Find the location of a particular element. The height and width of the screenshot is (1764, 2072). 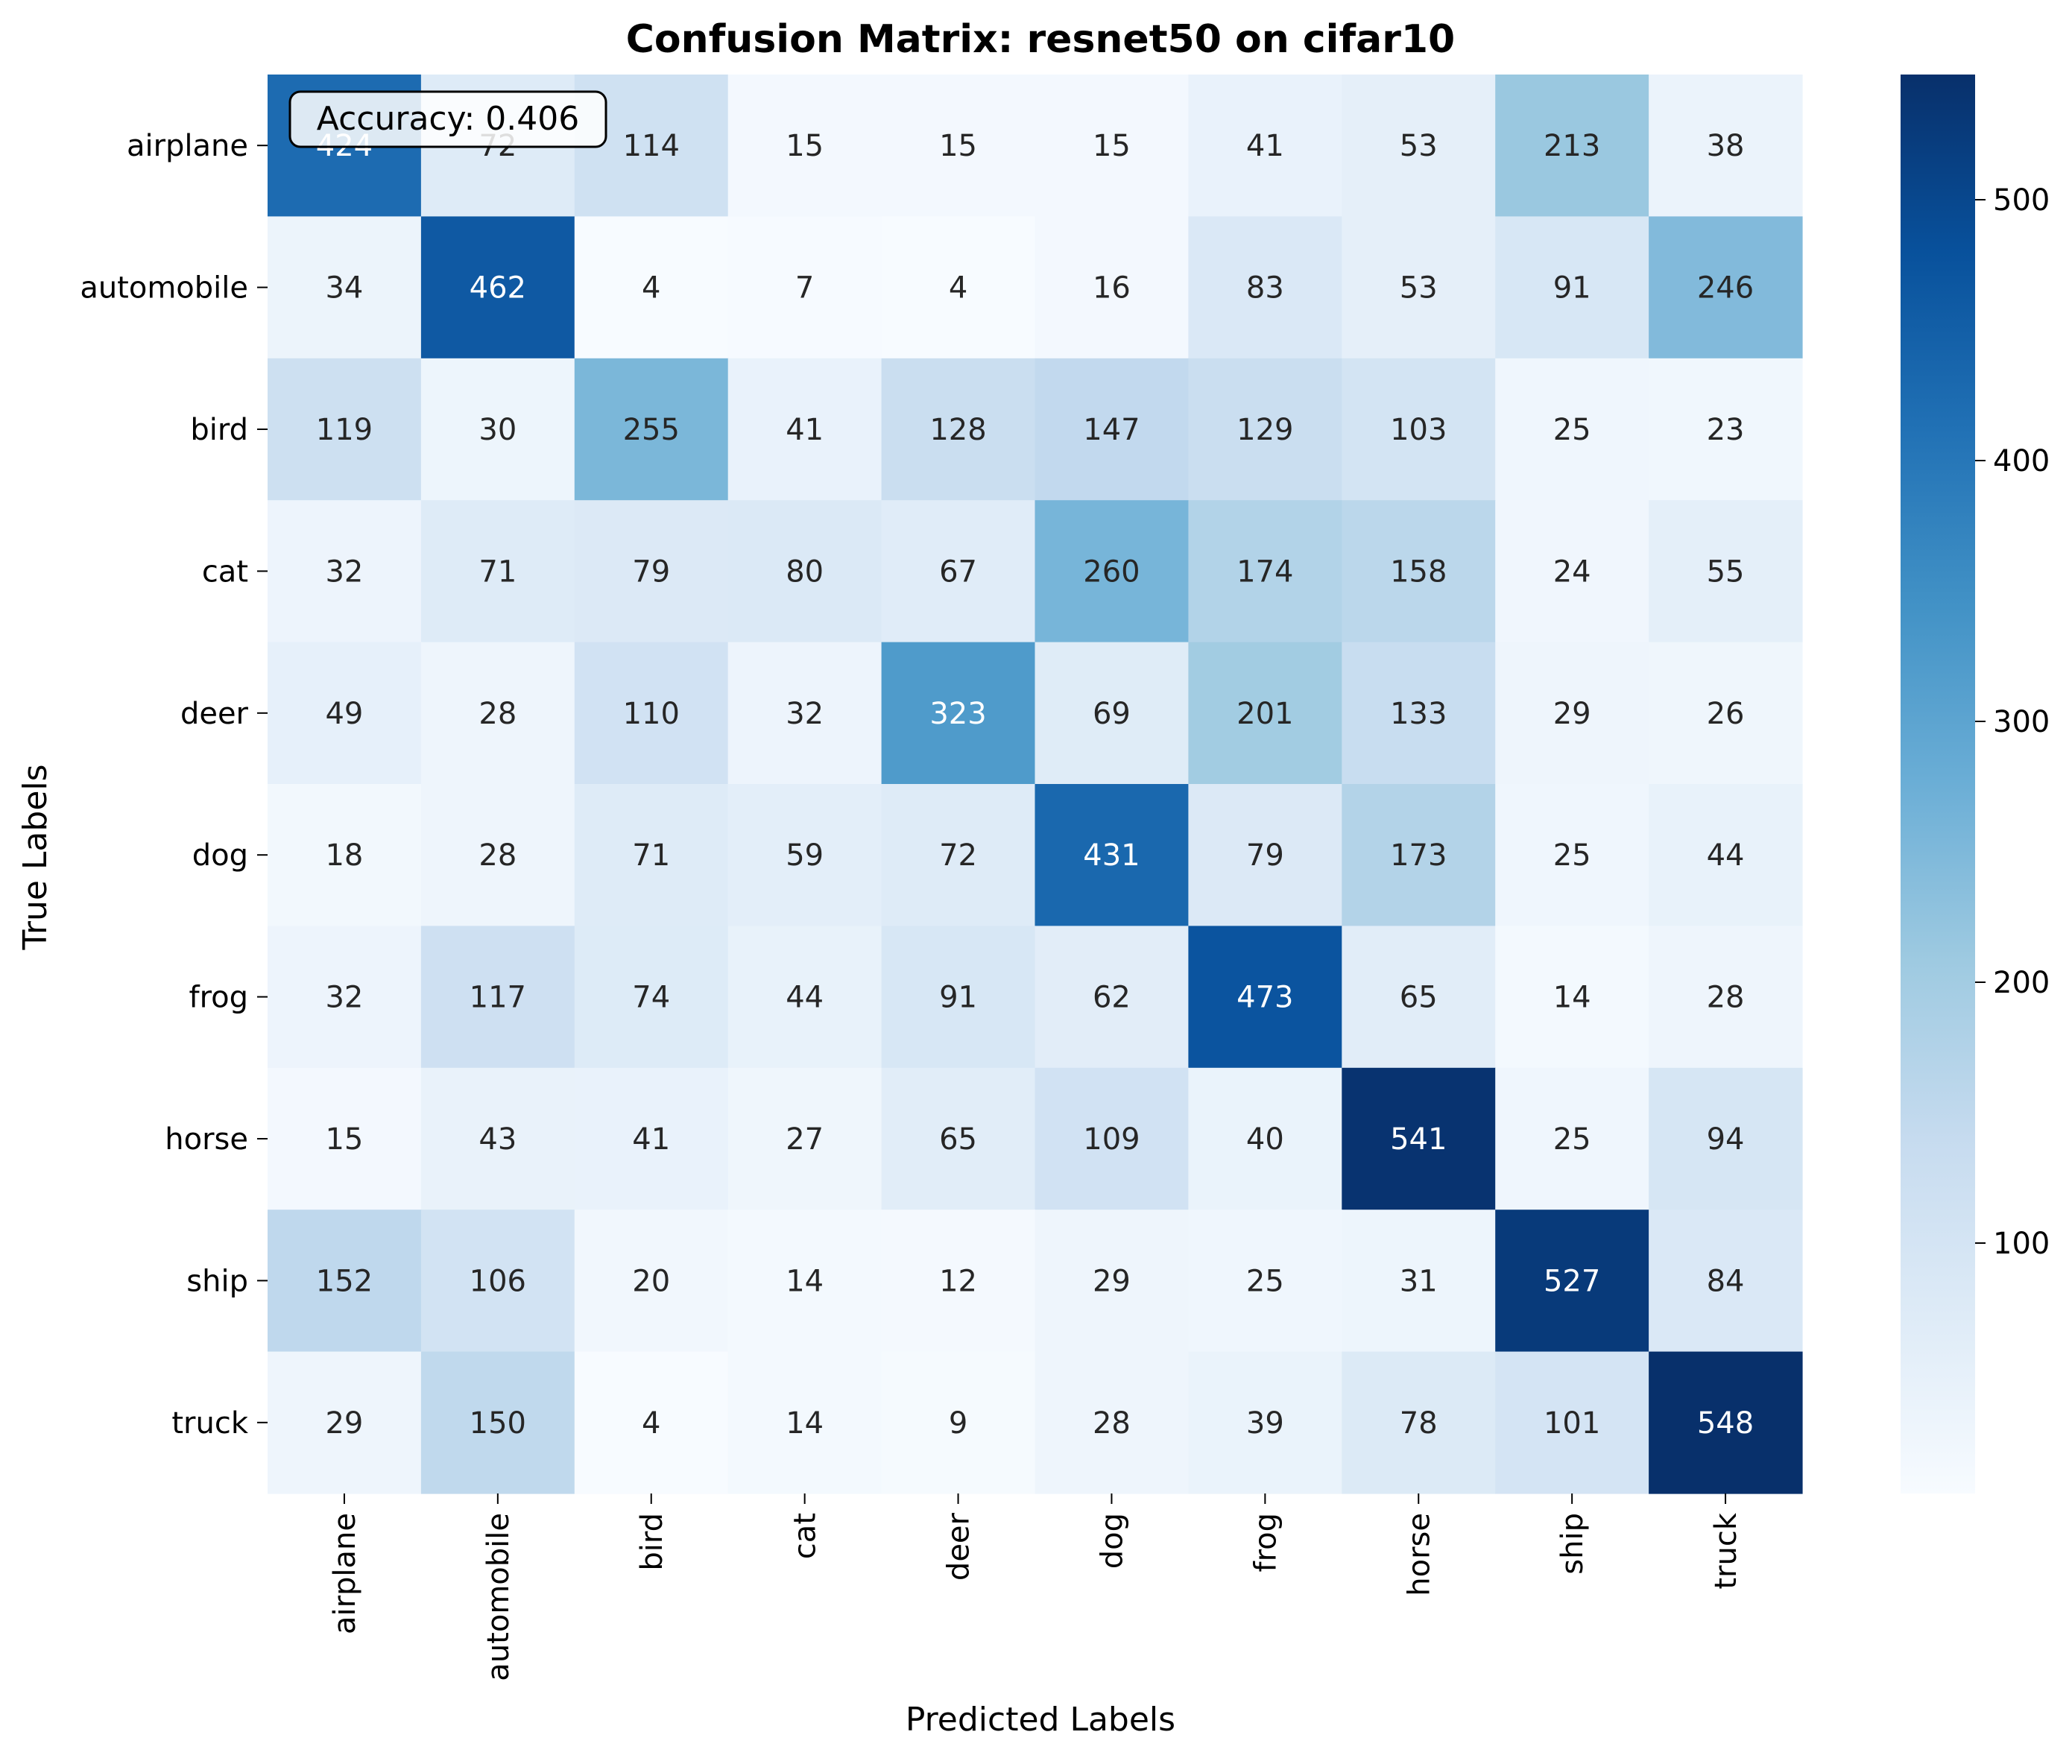

cell-value-label: 24 is located at coordinates (1572, 571).